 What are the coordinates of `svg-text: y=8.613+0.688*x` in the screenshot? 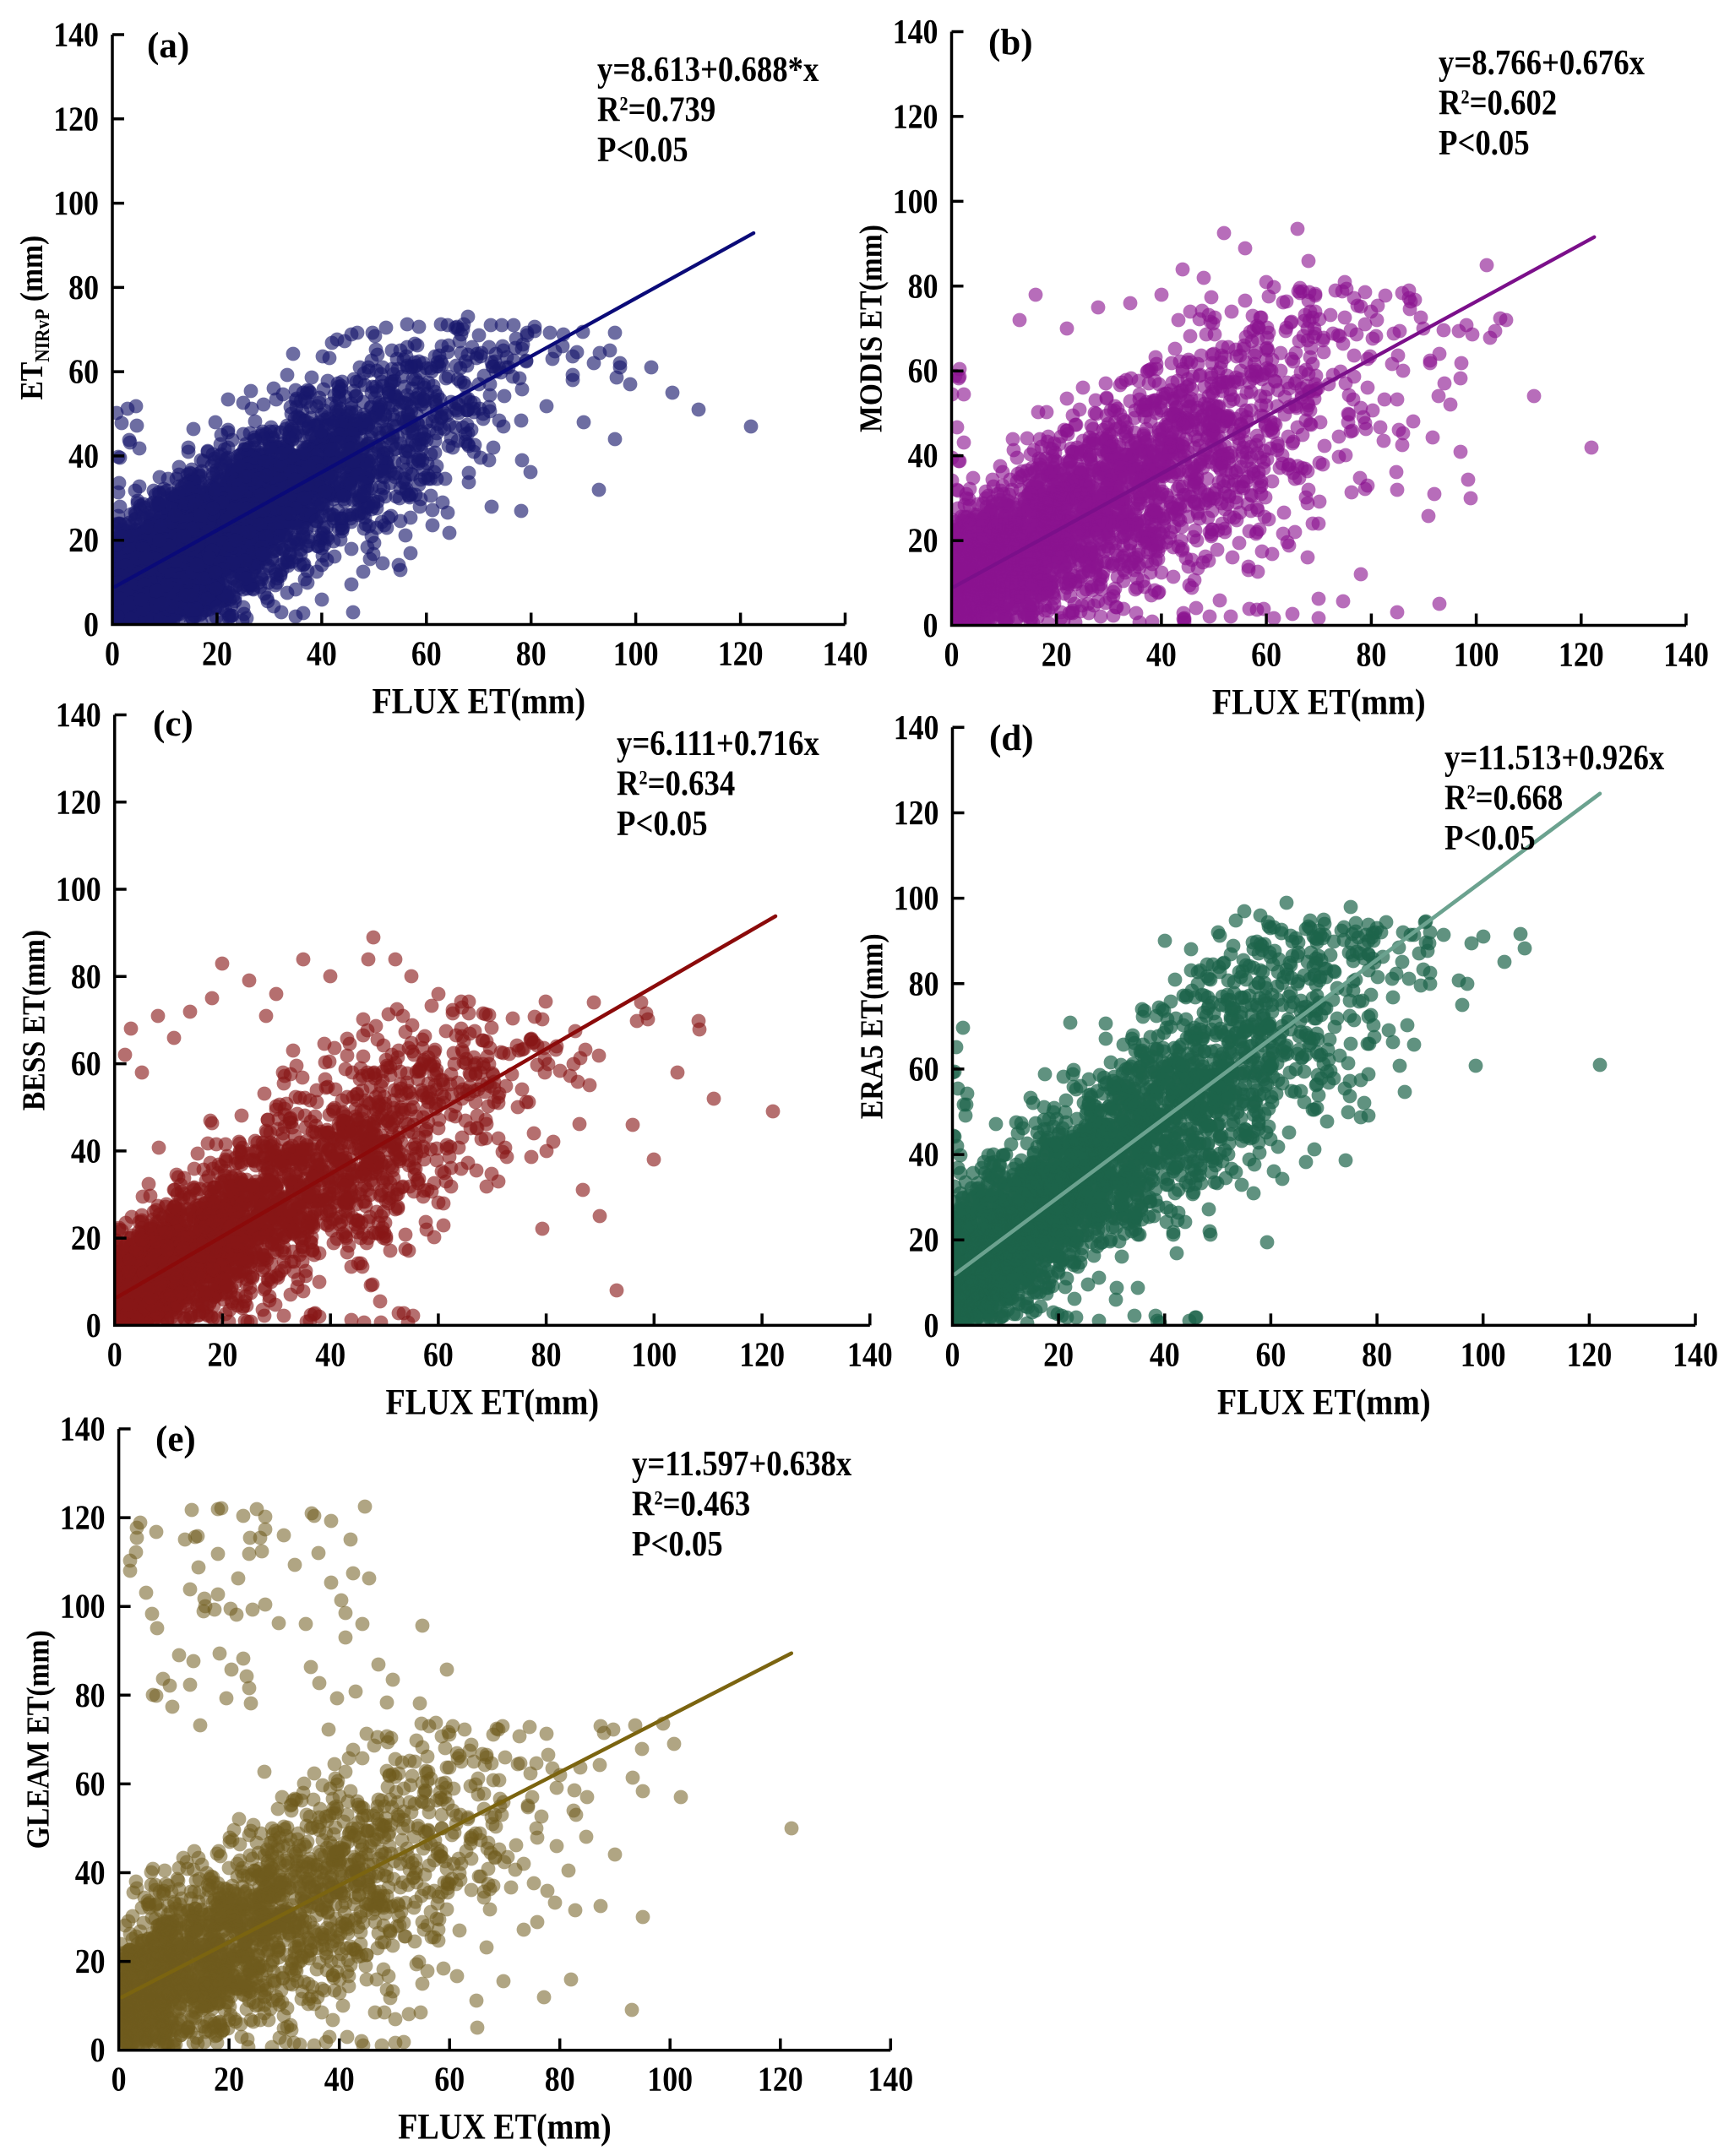 It's located at (708, 70).